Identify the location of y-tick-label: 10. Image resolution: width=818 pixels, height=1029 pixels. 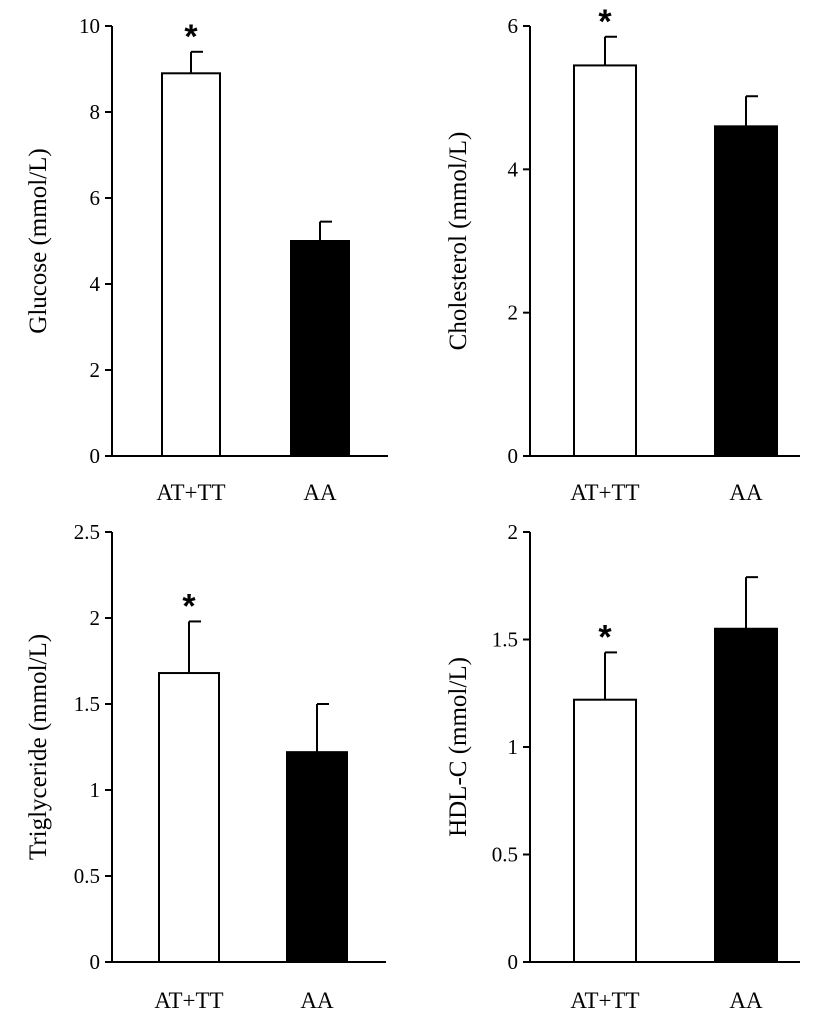
(89, 26).